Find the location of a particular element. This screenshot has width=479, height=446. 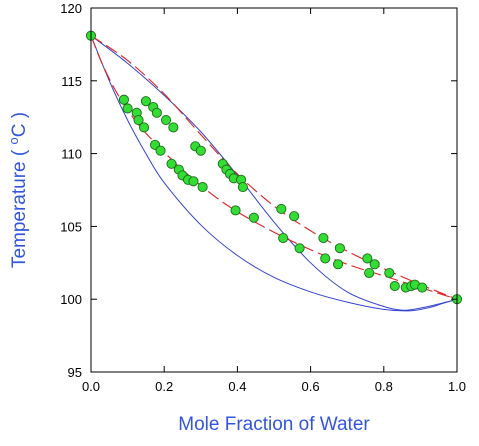

y-tick-label: 100 is located at coordinates (71, 299).